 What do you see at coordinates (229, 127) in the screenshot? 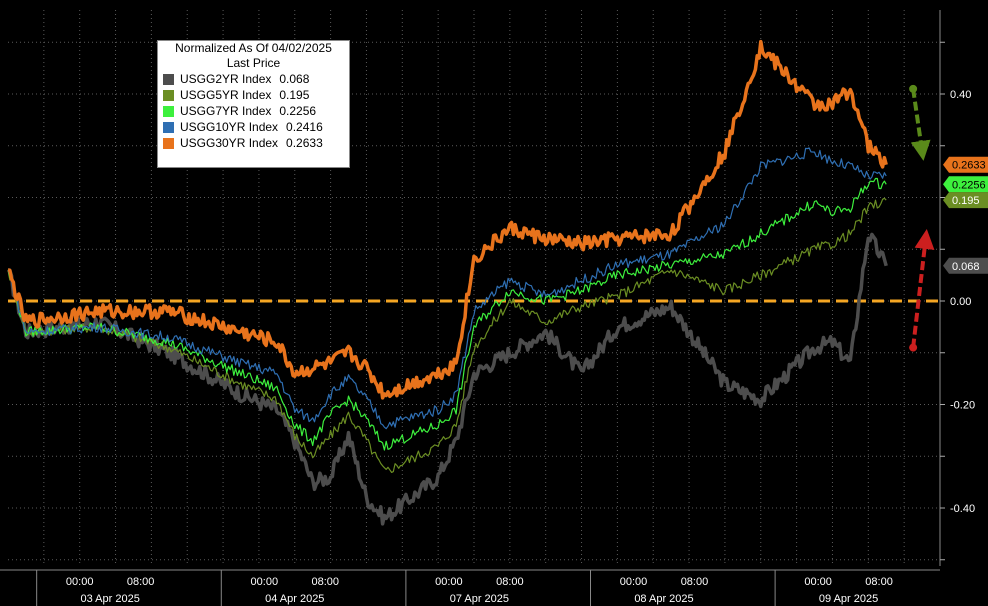
I see `legend-series-name: USGG10YR Index` at bounding box center [229, 127].